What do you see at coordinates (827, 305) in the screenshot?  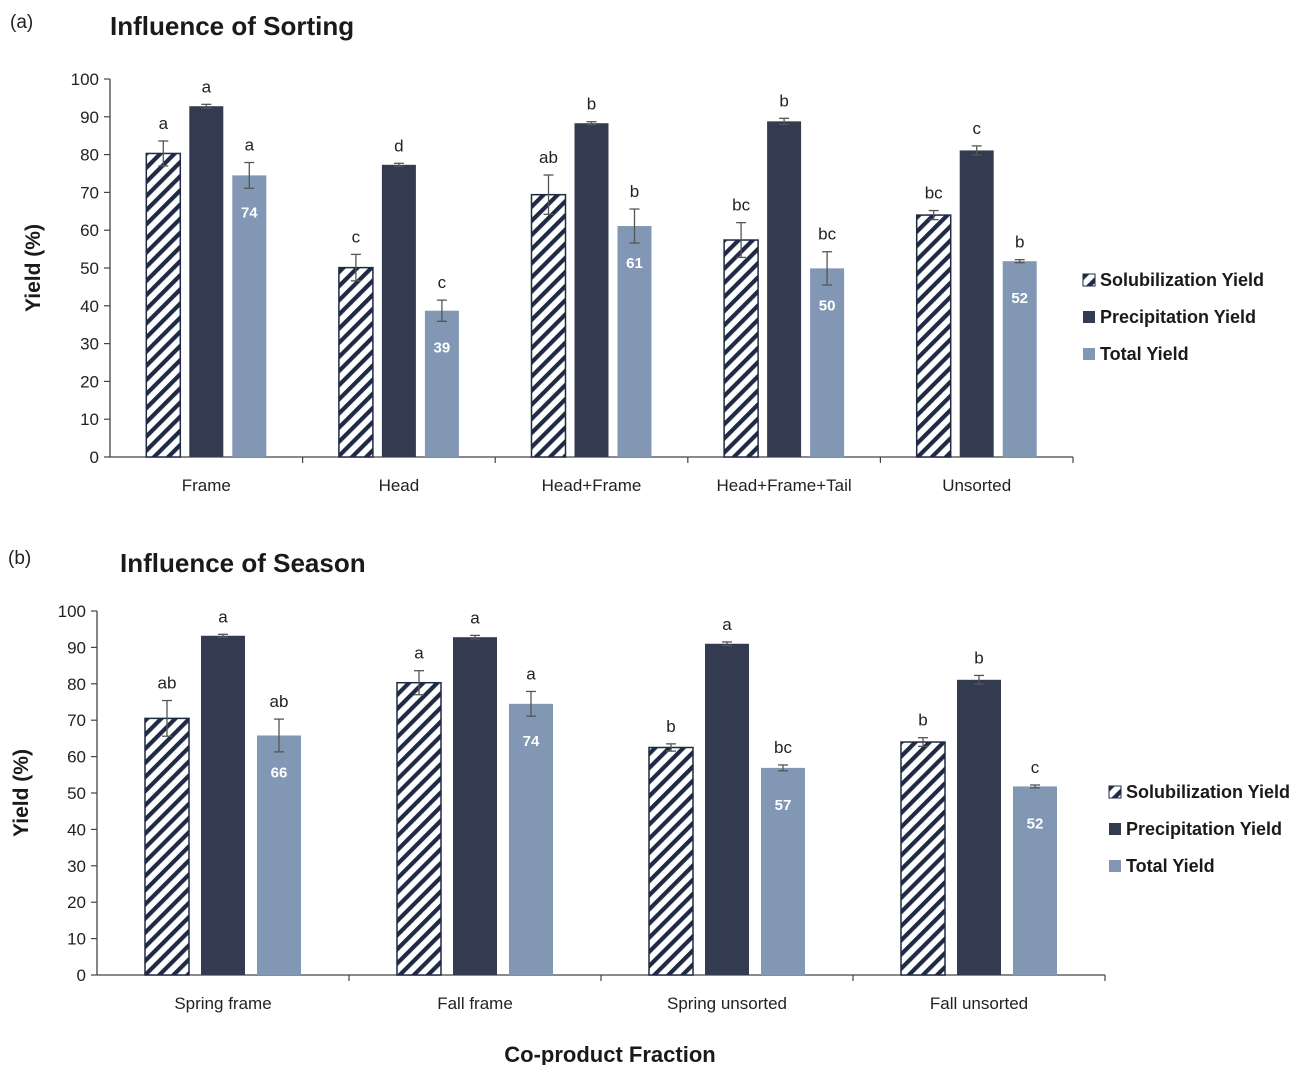 I see `bar-data-label: 50` at bounding box center [827, 305].